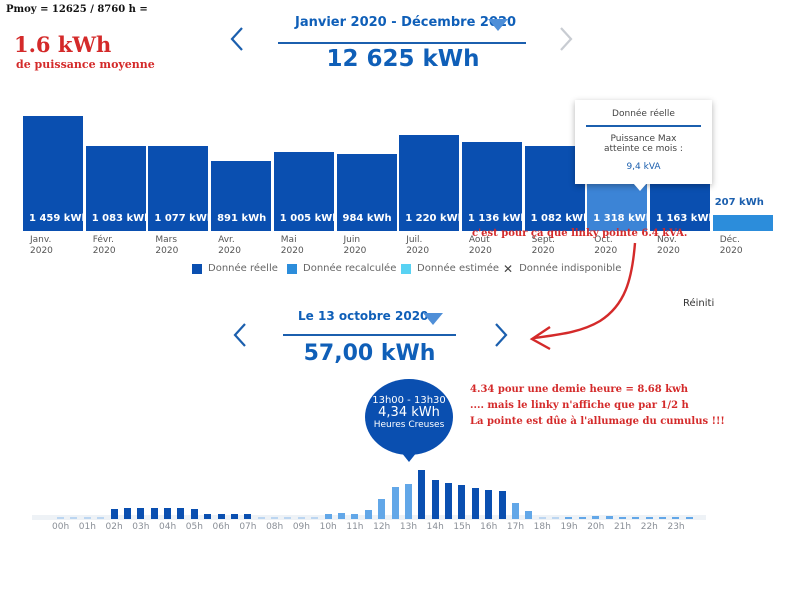 The image size is (800, 589). I want to click on month-value-label: 1 077 kWh, so click(184, 218).